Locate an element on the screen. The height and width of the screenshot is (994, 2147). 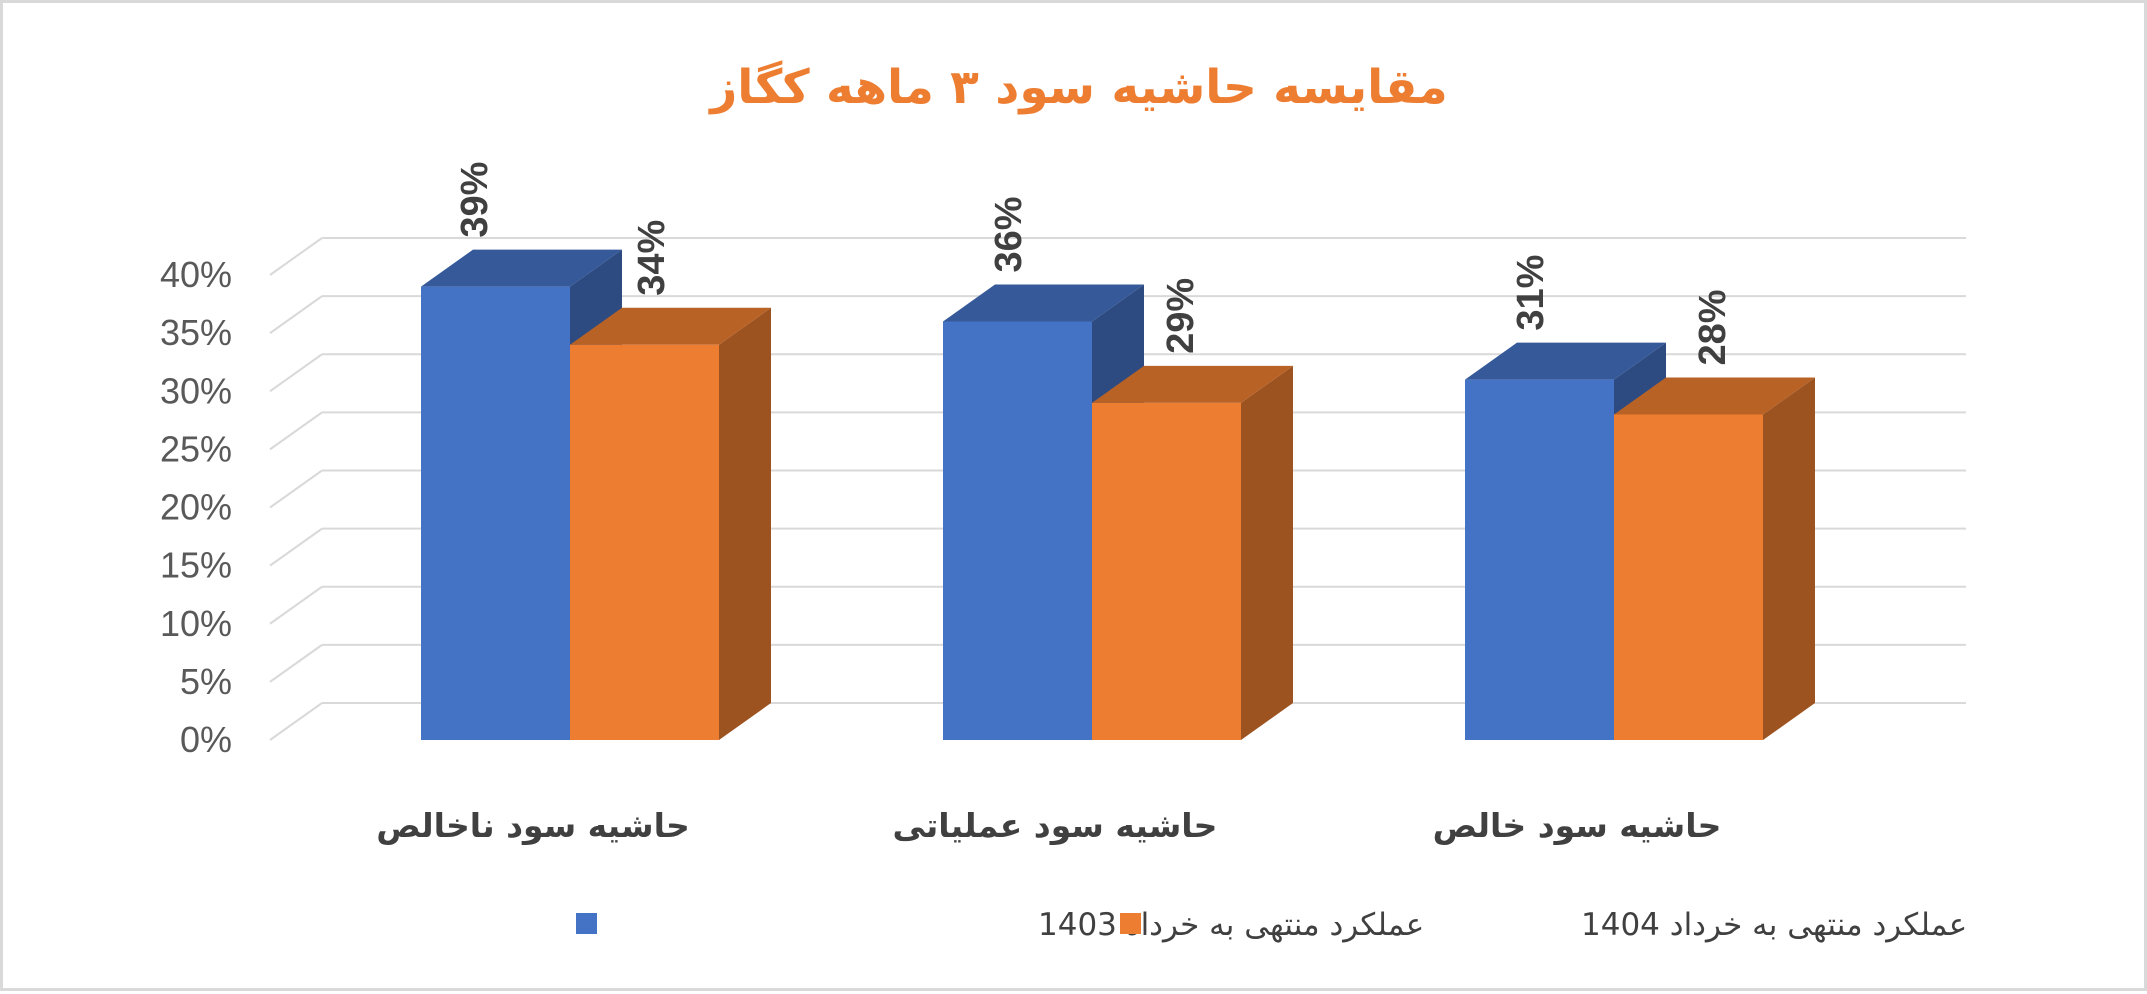
y-tick-label: 30% is located at coordinates (196, 390).